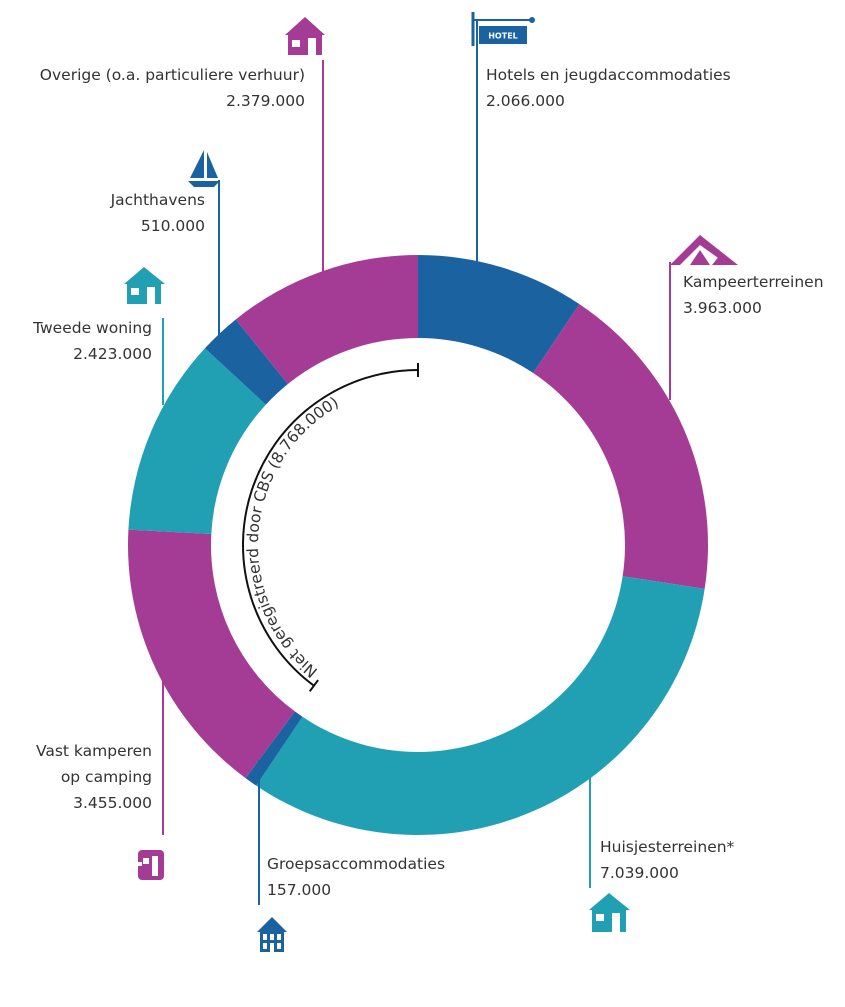  Describe the element at coordinates (204, 168) in the screenshot. I see `sailboat-icon` at that location.